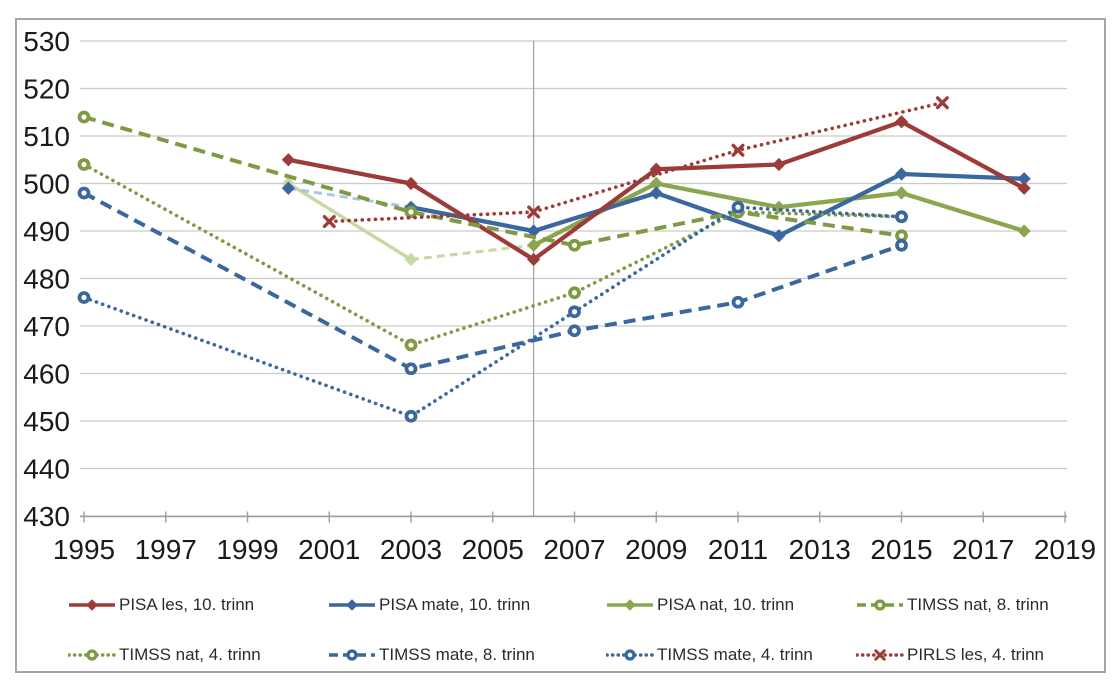 The height and width of the screenshot is (689, 1120). I want to click on legend-swatch-pisa-nat-10-icon, so click(630, 605).